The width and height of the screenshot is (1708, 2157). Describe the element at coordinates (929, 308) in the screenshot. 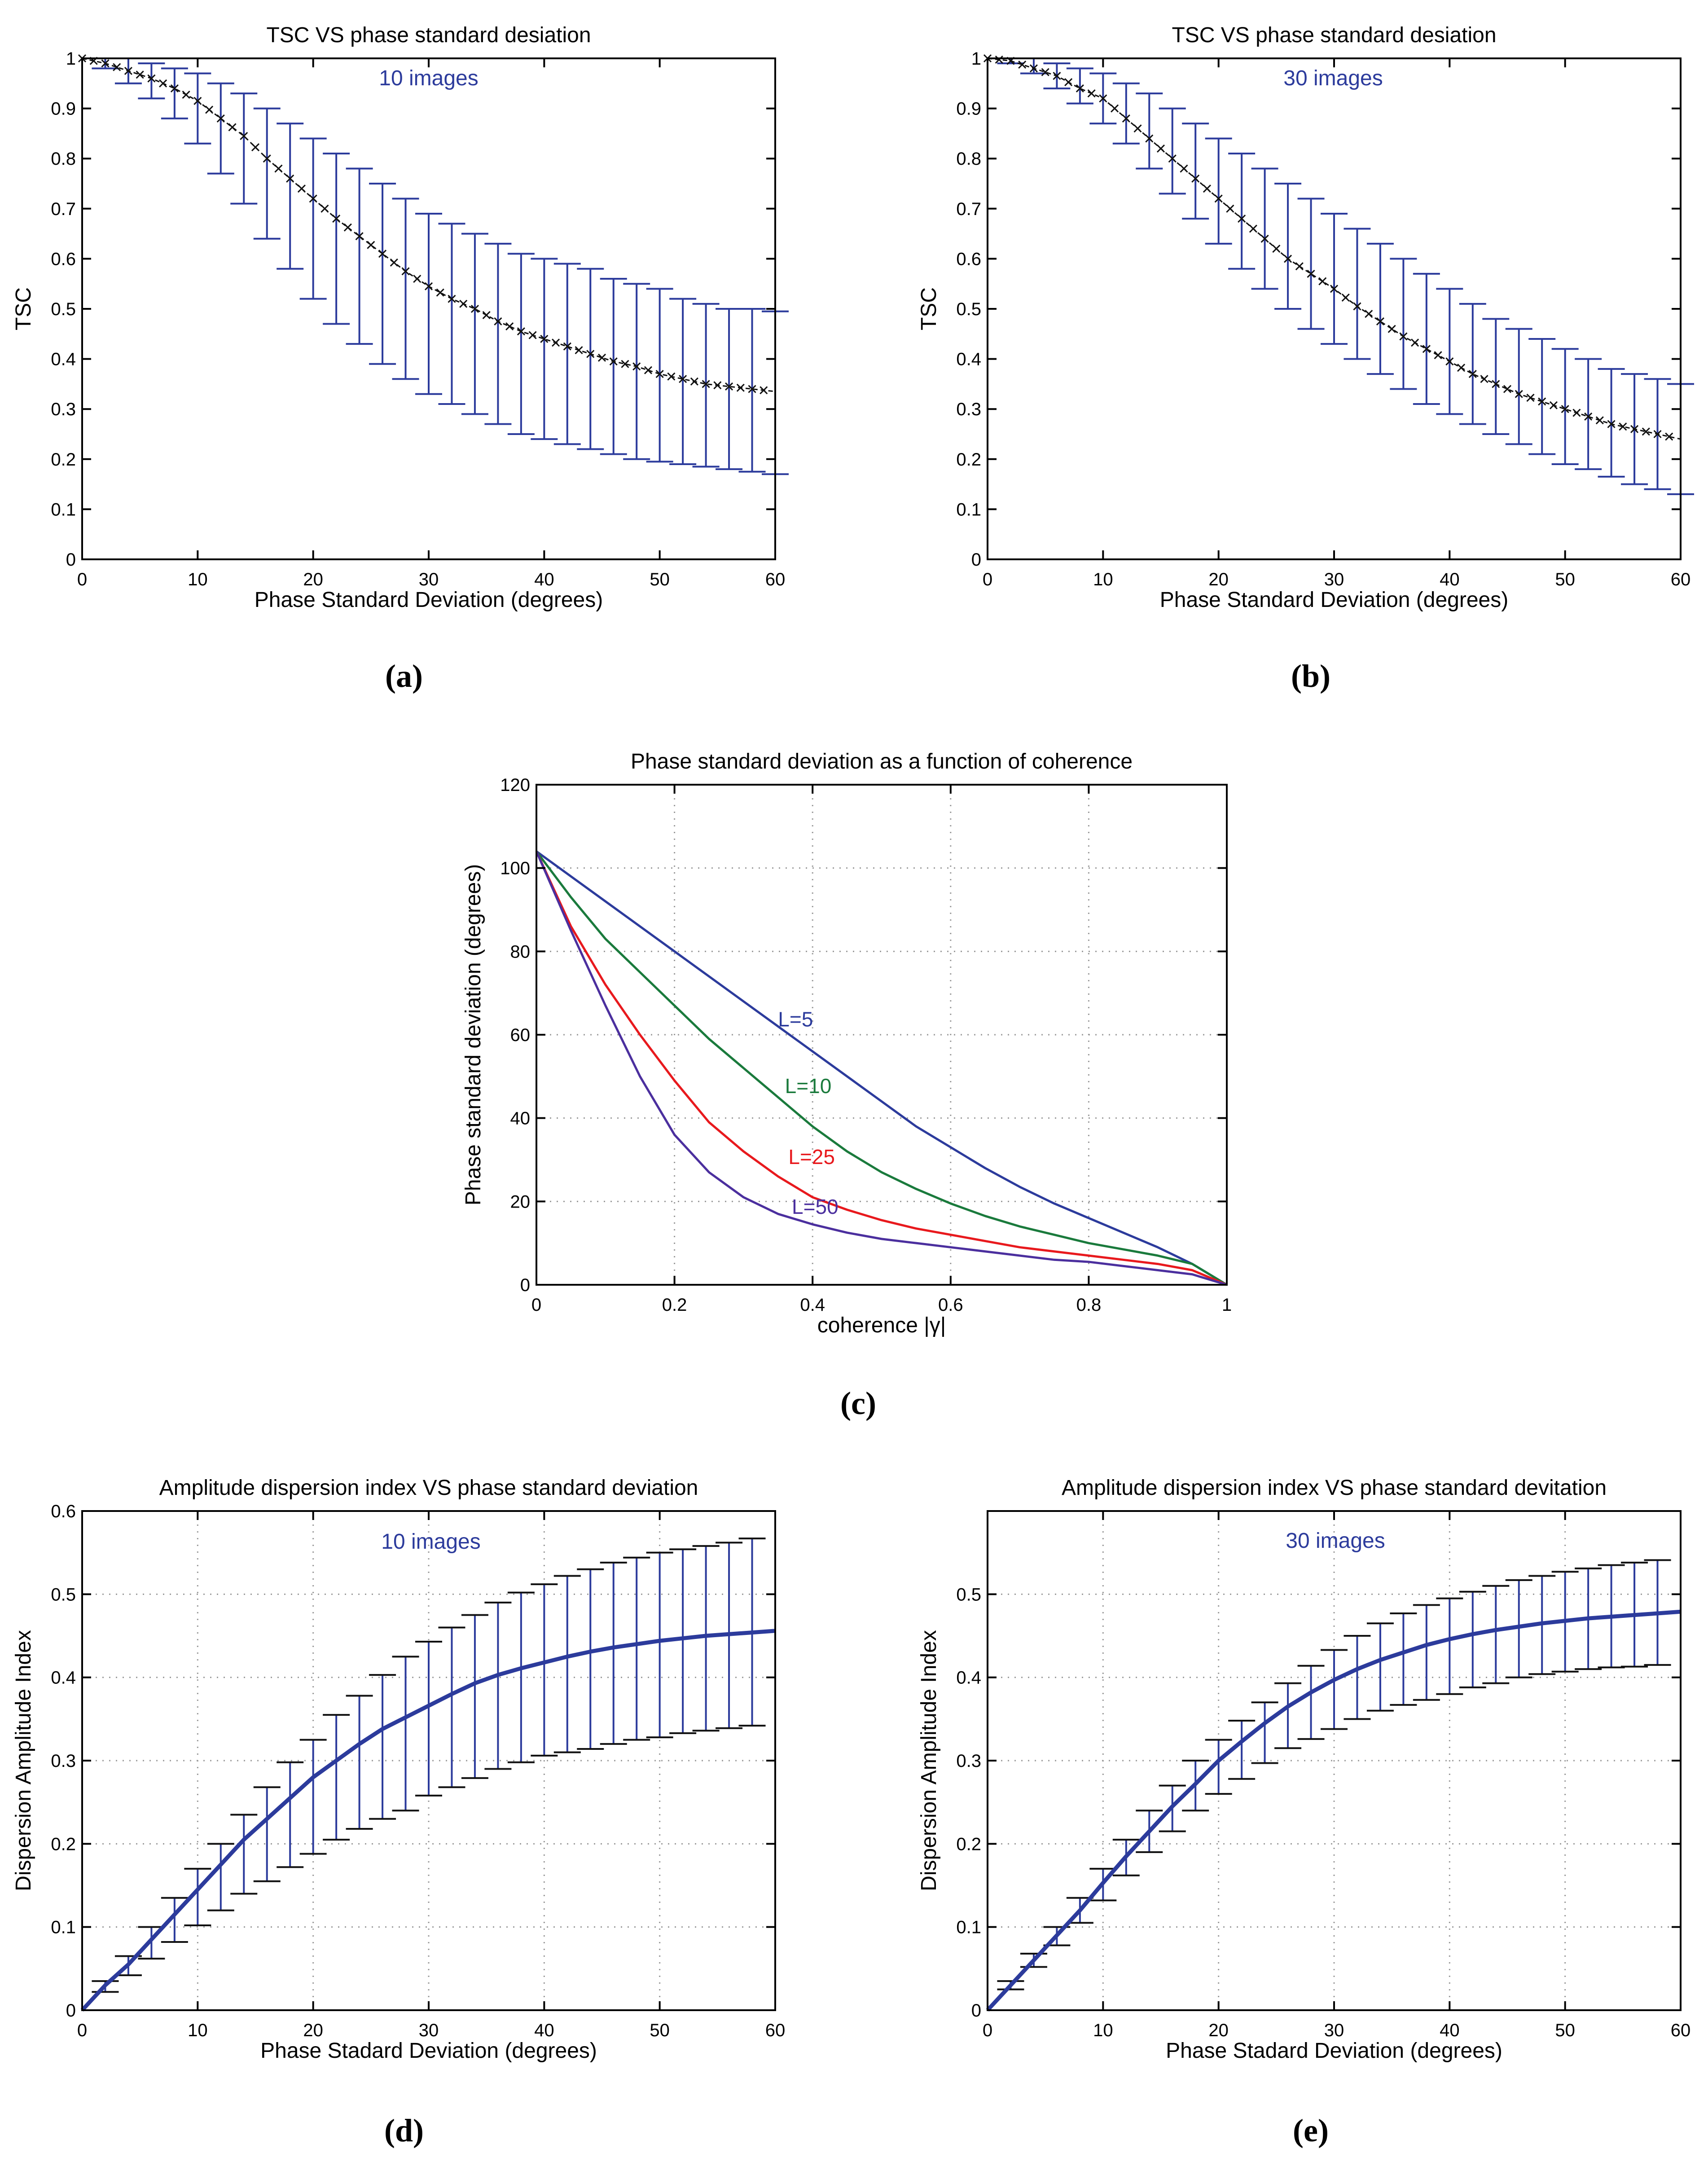

I see `y-axis-label: TSC` at that location.